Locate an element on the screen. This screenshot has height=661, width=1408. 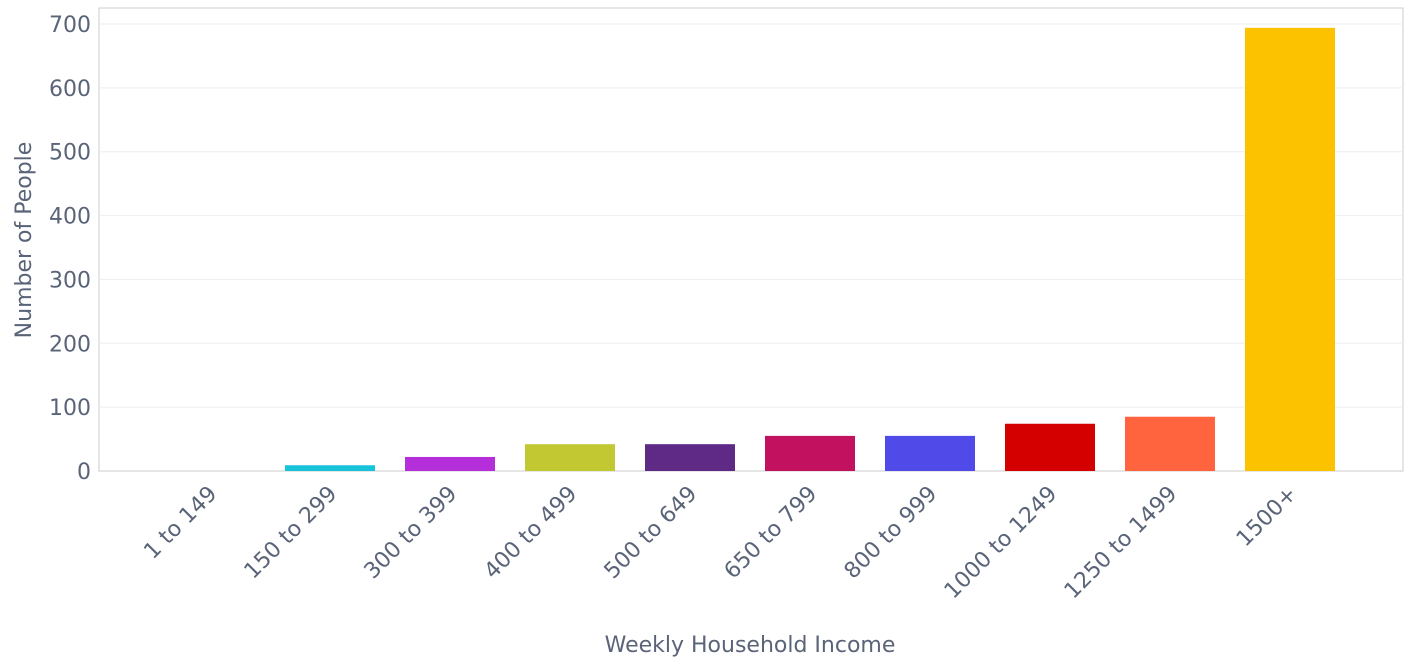
y-tick-label: 300 is located at coordinates (70, 280).